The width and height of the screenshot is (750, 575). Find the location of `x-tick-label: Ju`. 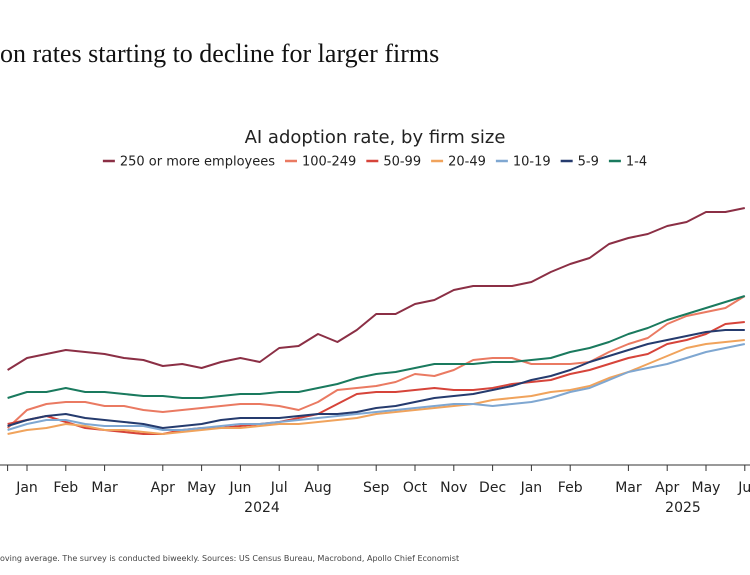

x-tick-label: Ju is located at coordinates (743, 488).